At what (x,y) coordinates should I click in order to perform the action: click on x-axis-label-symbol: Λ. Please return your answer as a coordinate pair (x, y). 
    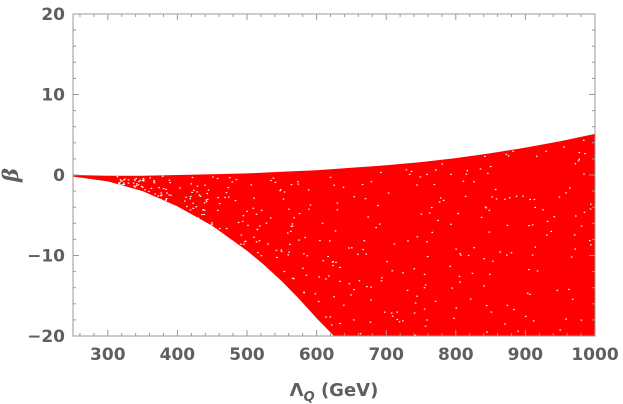
    Looking at the image, I should click on (297, 390).